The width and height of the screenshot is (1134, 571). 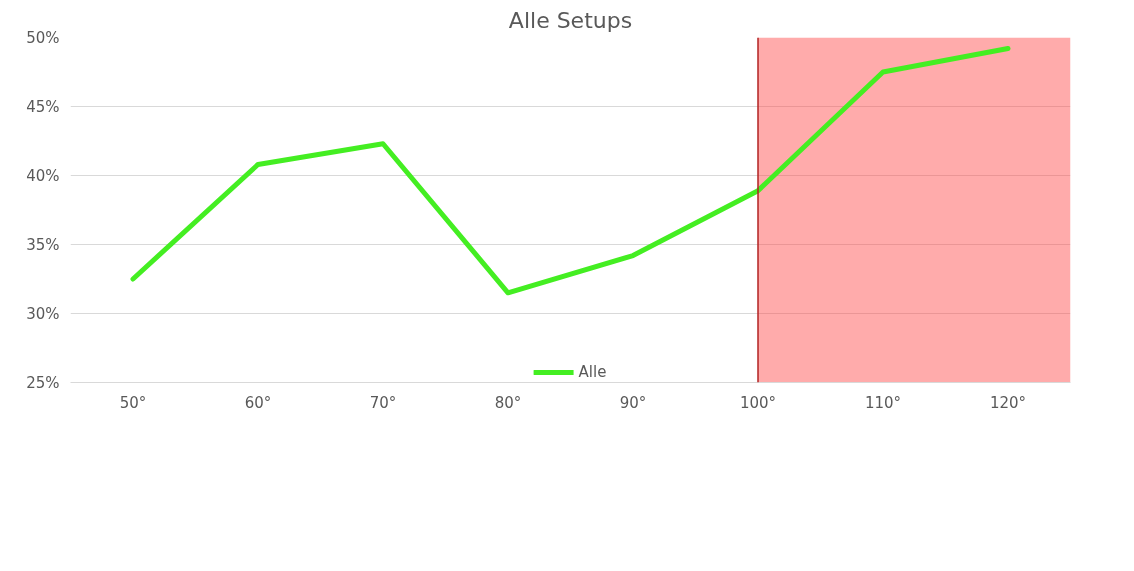 What do you see at coordinates (383, 402) in the screenshot?
I see `x-tick-label: 70°` at bounding box center [383, 402].